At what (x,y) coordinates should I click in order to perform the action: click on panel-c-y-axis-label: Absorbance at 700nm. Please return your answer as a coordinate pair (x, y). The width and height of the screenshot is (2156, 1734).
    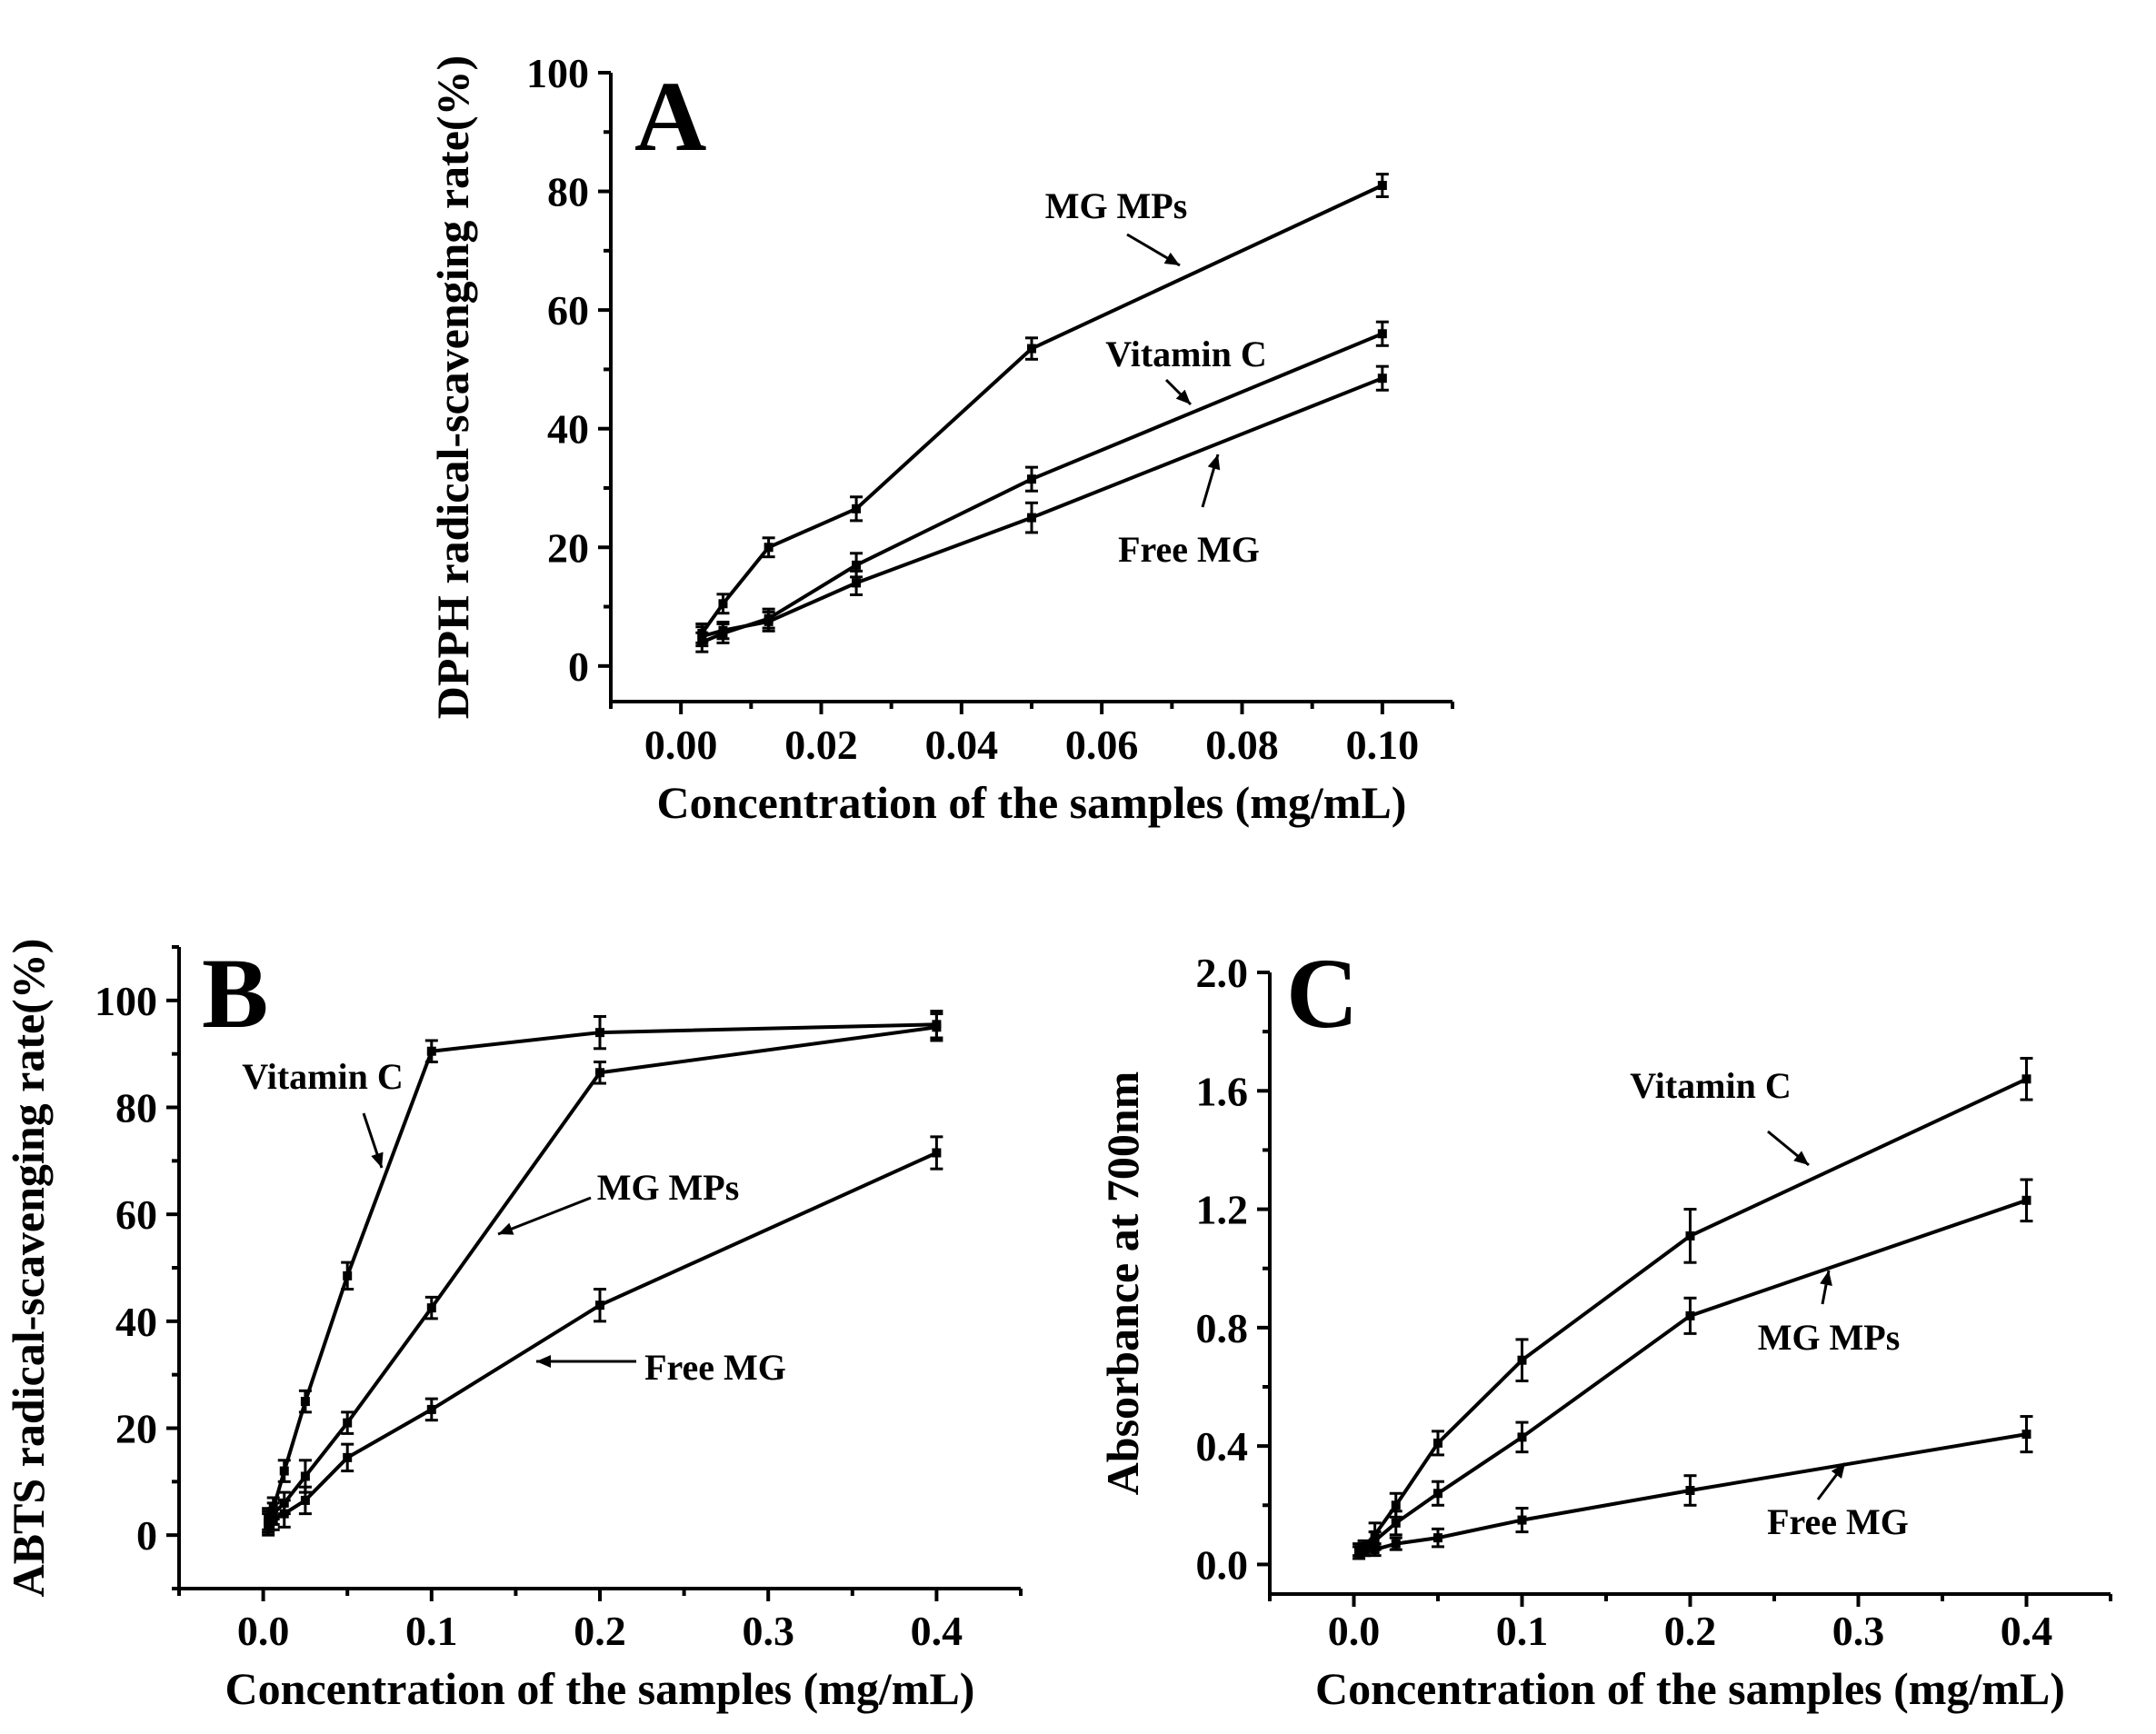
    Looking at the image, I should click on (1122, 1283).